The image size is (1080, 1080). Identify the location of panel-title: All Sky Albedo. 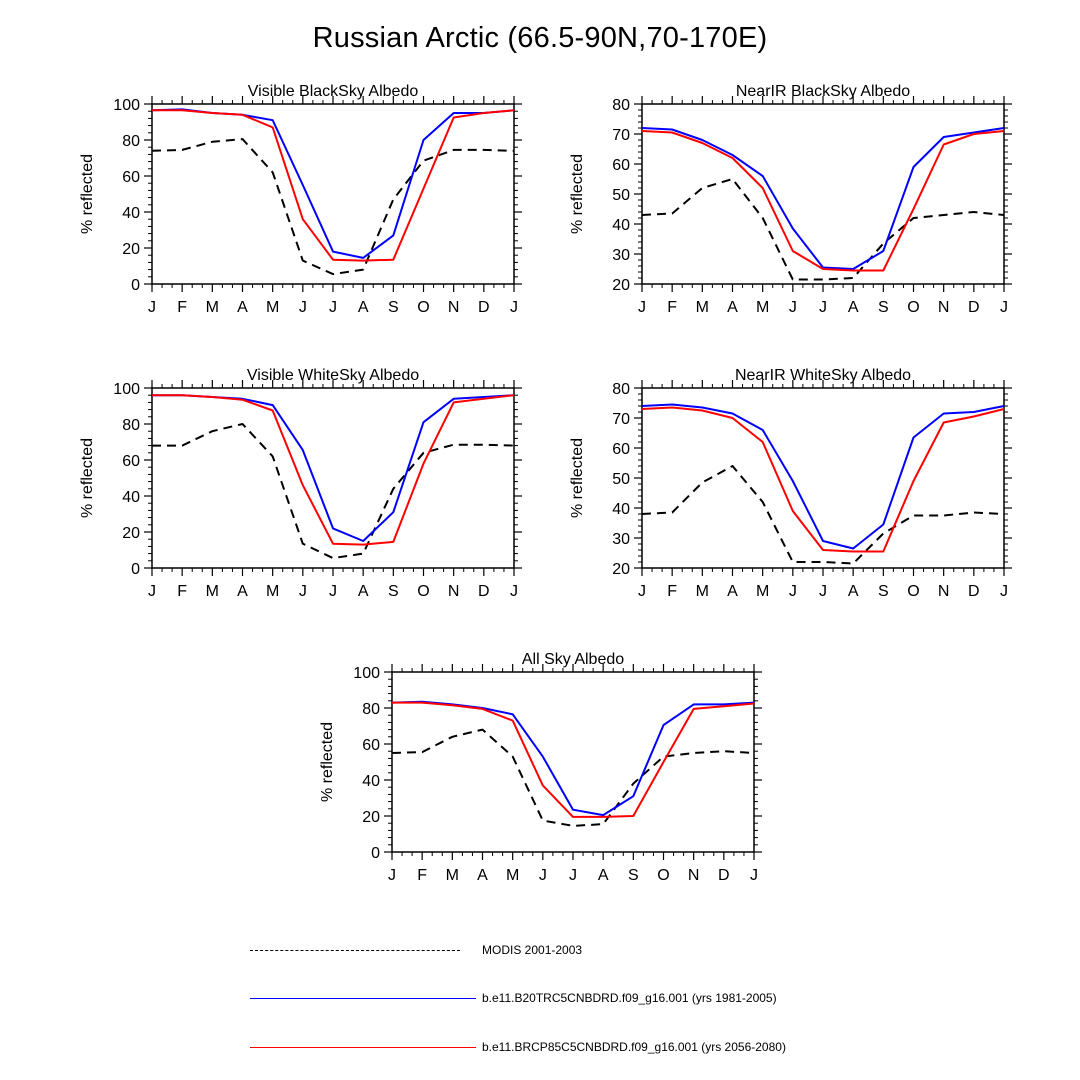
(573, 659).